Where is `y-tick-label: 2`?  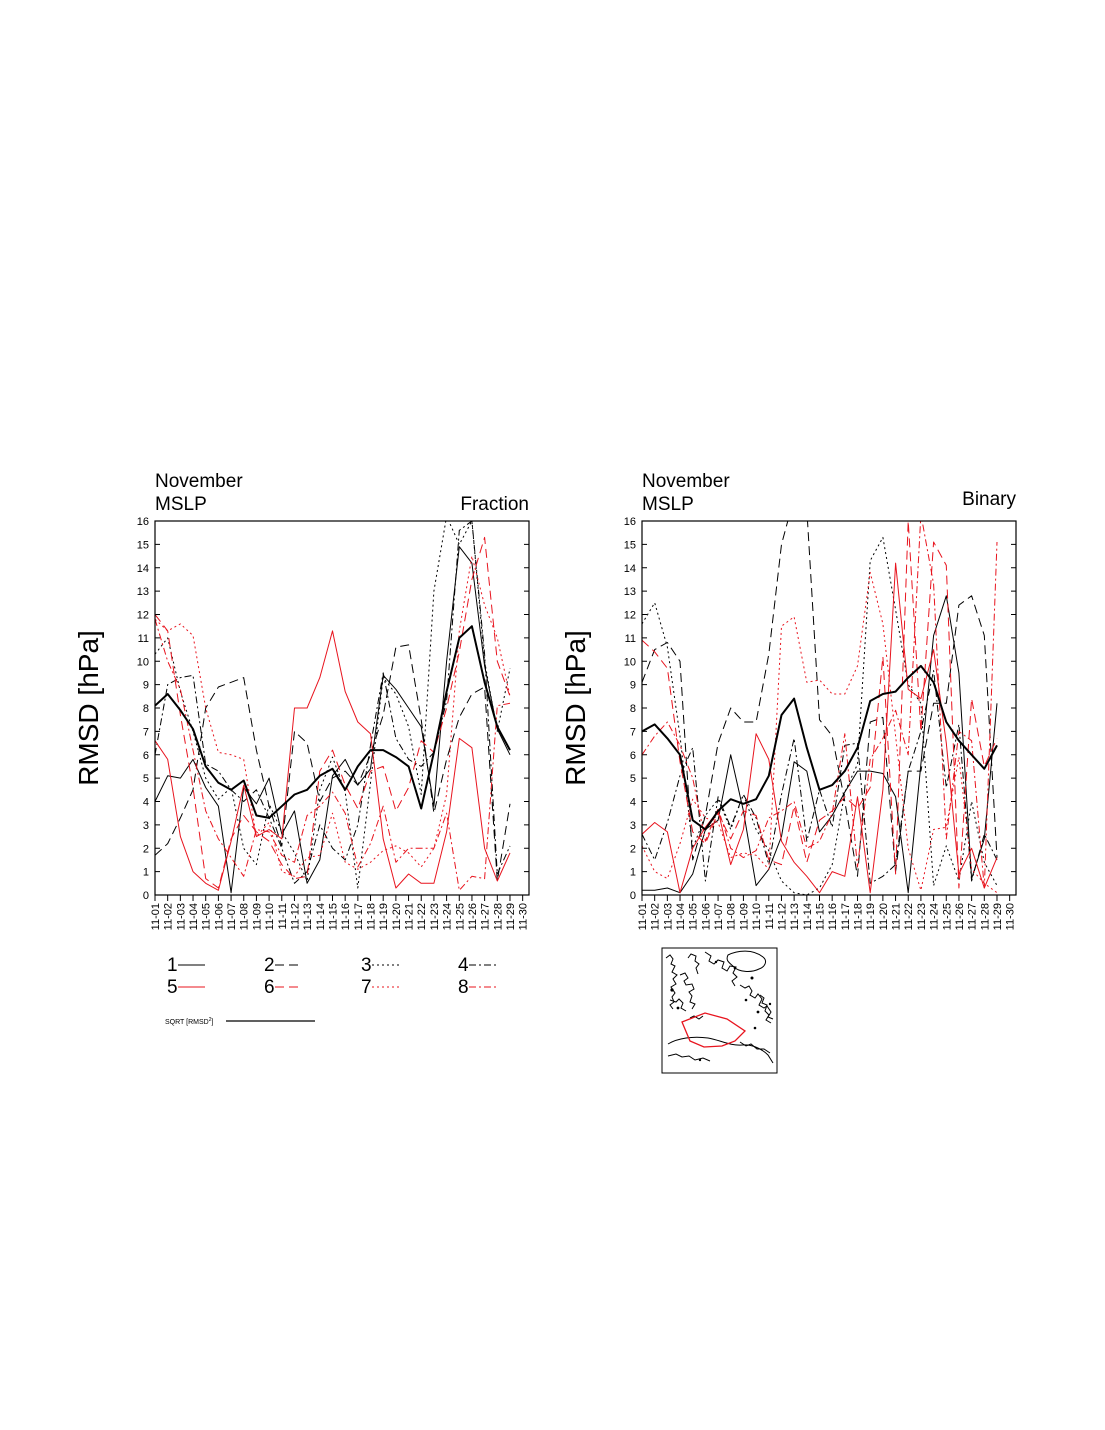
y-tick-label: 2 is located at coordinates (633, 849).